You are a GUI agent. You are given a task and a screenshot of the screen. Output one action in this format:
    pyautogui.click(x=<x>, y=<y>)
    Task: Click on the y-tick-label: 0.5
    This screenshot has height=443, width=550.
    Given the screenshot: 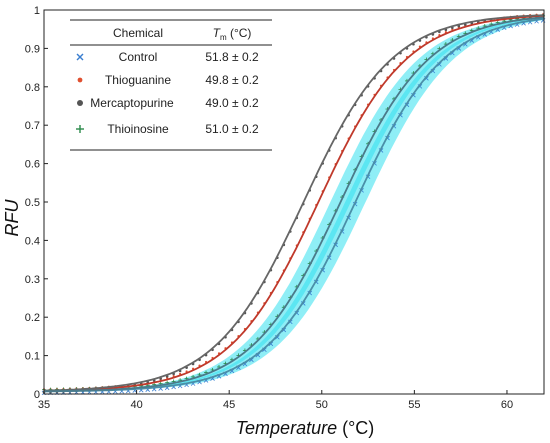 What is the action you would take?
    pyautogui.click(x=32, y=203)
    